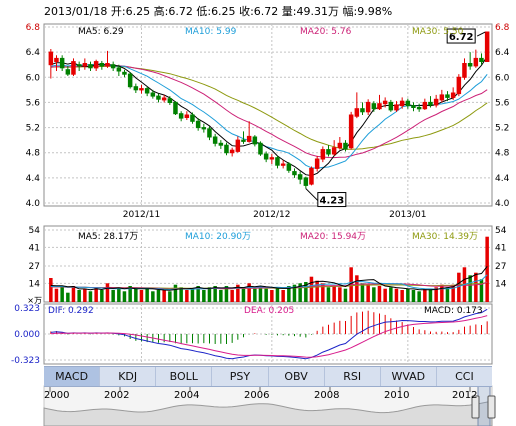 Image resolution: width=516 pixels, height=426 pixels. Describe the element at coordinates (33, 129) in the screenshot. I see `price-tick-left: 5.2` at that location.